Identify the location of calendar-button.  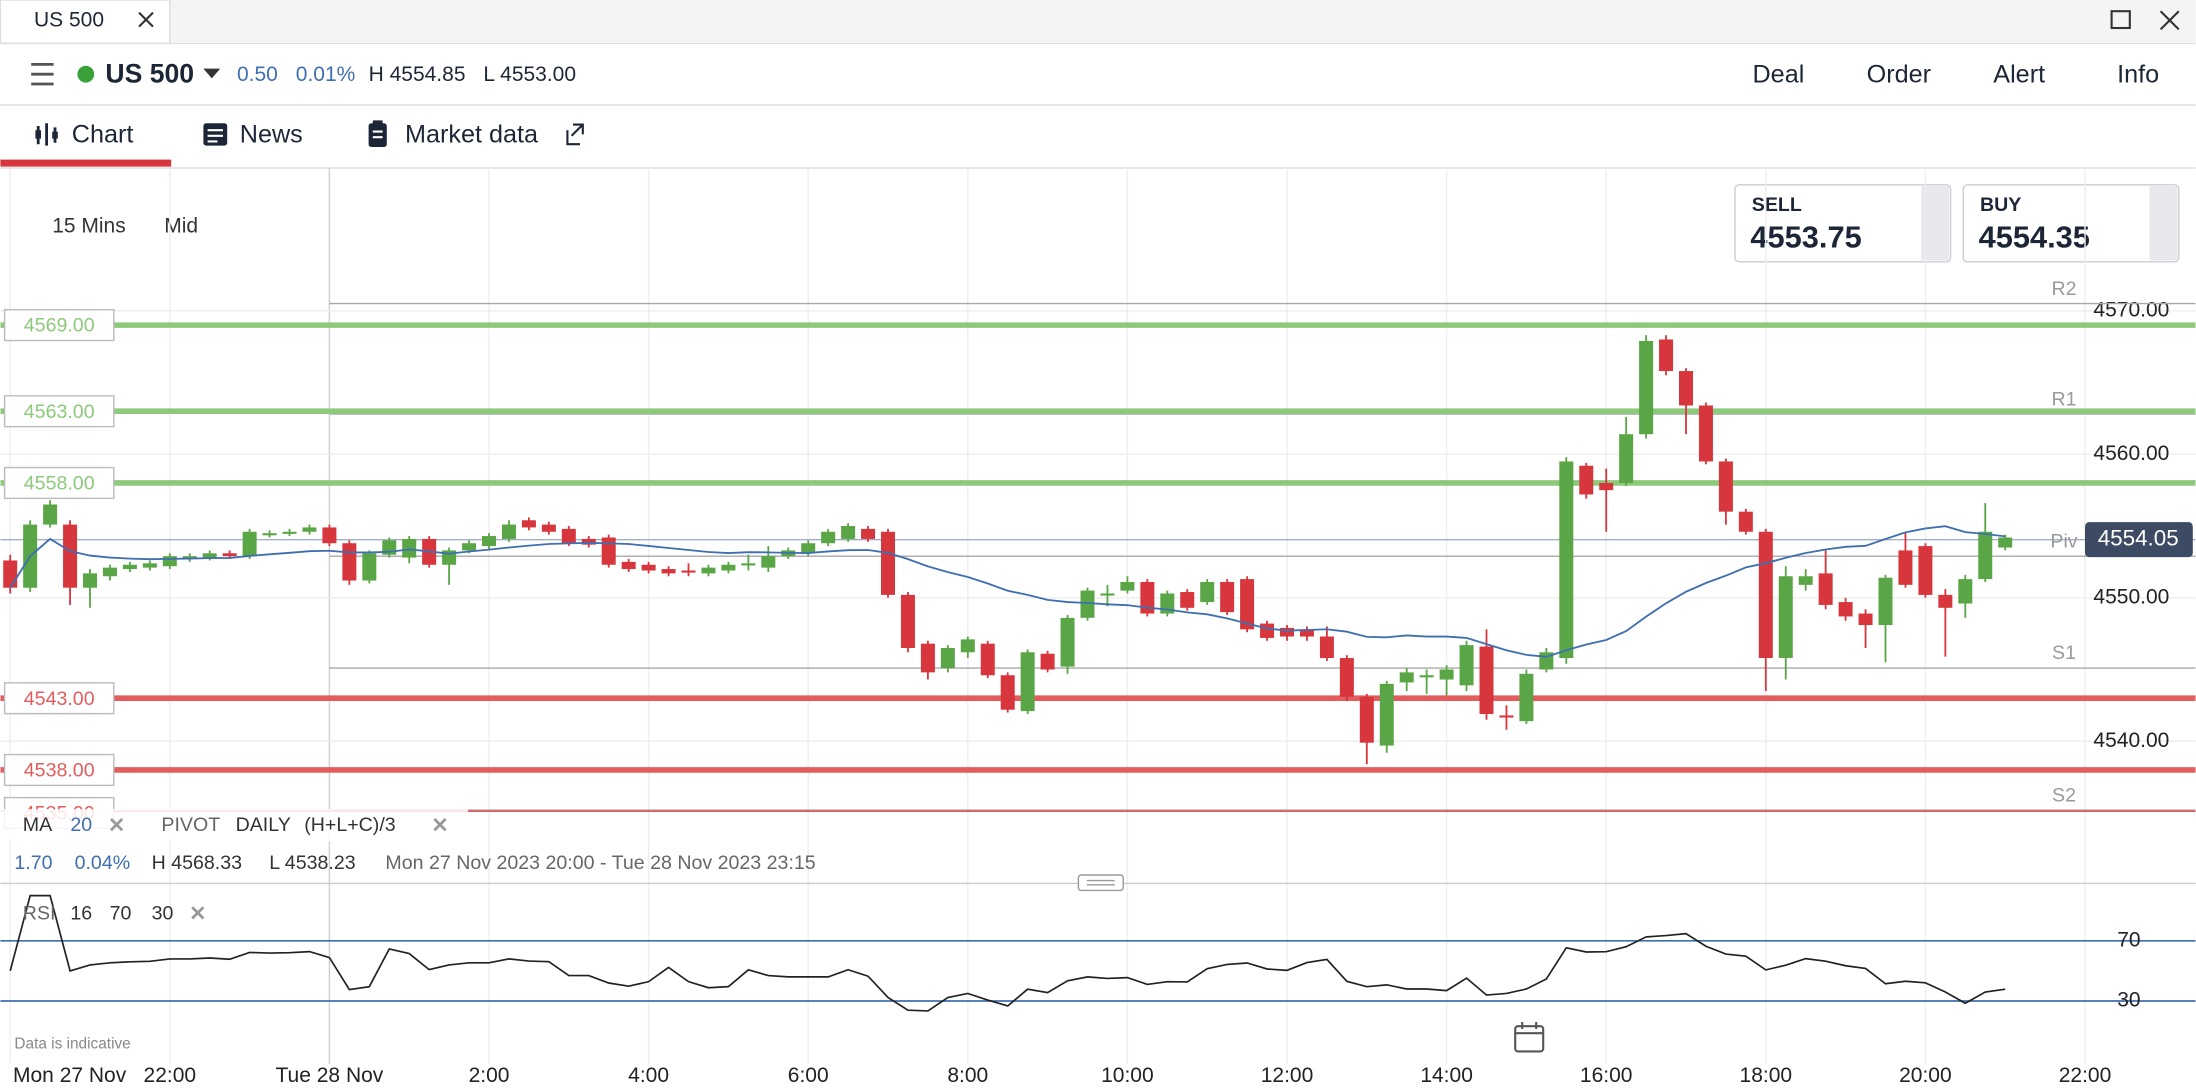
(1529, 1037).